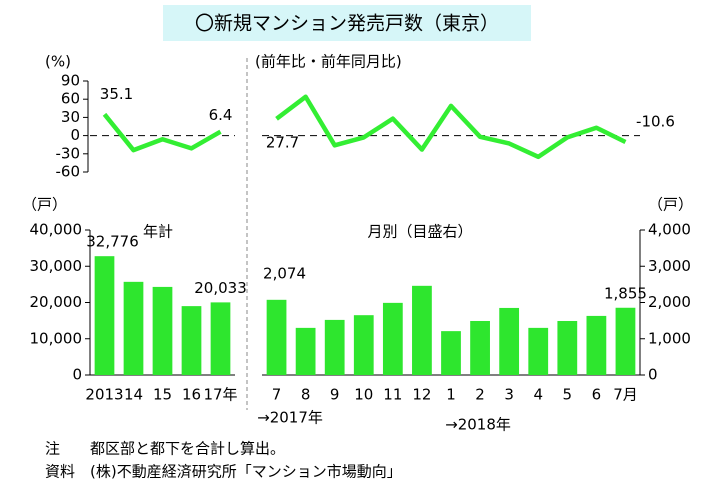 The height and width of the screenshot is (484, 715). I want to click on annotation: →2017年, so click(290, 418).